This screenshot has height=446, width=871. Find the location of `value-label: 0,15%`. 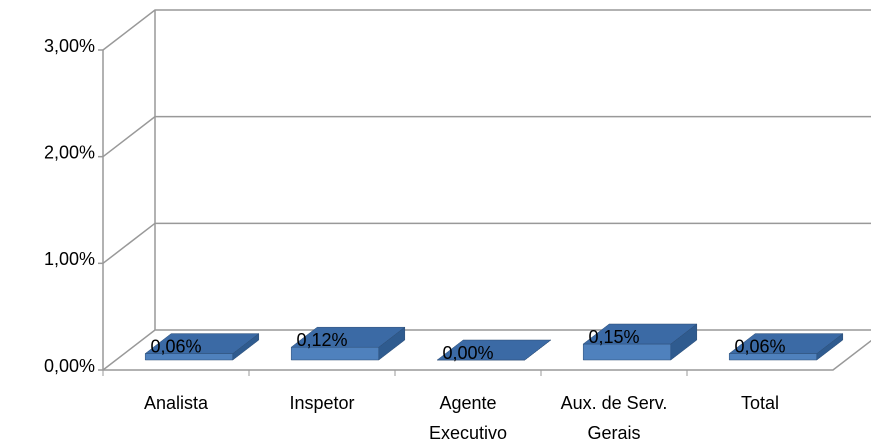

value-label: 0,15% is located at coordinates (613, 337).